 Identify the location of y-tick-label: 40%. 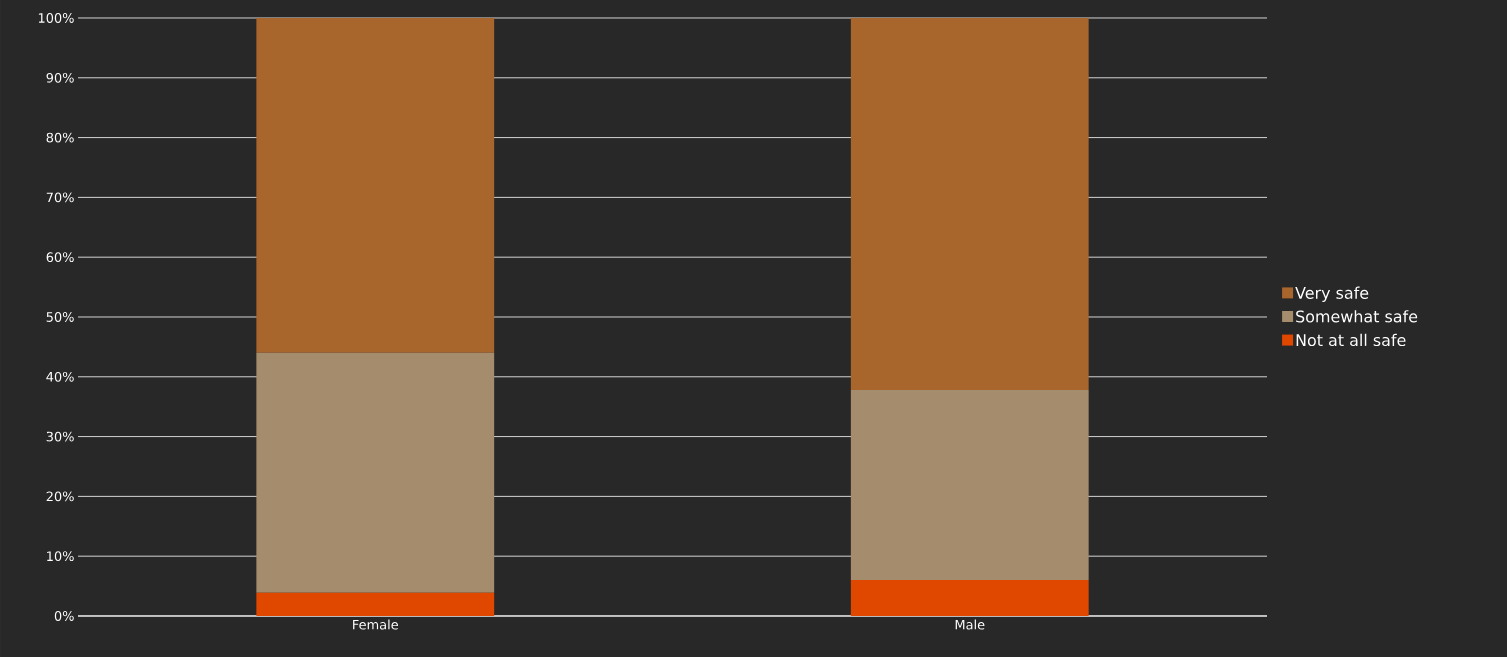
(60, 376).